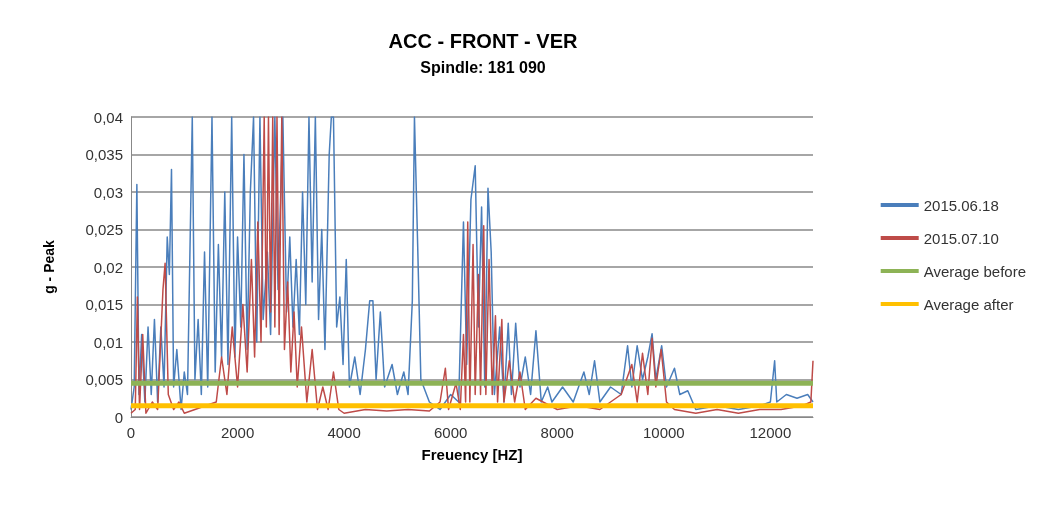  Describe the element at coordinates (968, 304) in the screenshot. I see `legend-label: Average after` at that location.